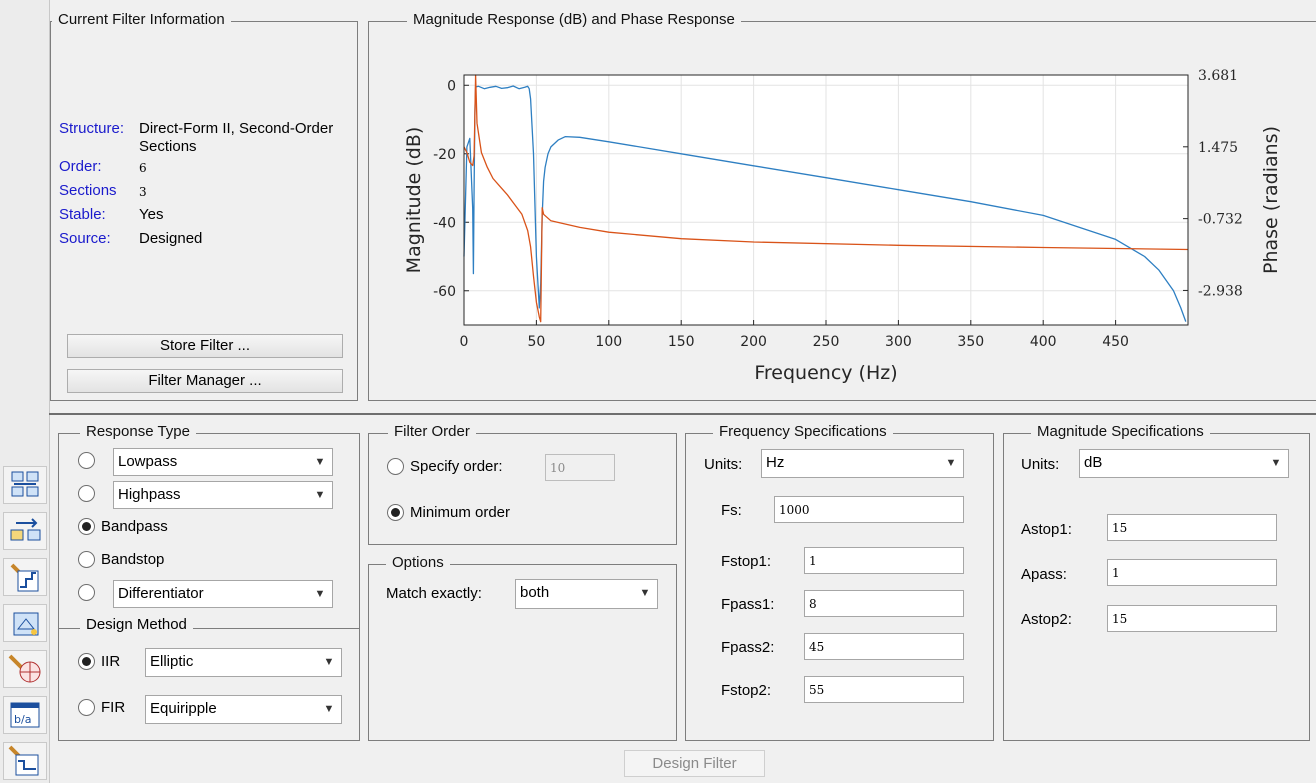 This screenshot has width=1316, height=783. What do you see at coordinates (869, 509) in the screenshot?
I see `fs-input: 1000` at bounding box center [869, 509].